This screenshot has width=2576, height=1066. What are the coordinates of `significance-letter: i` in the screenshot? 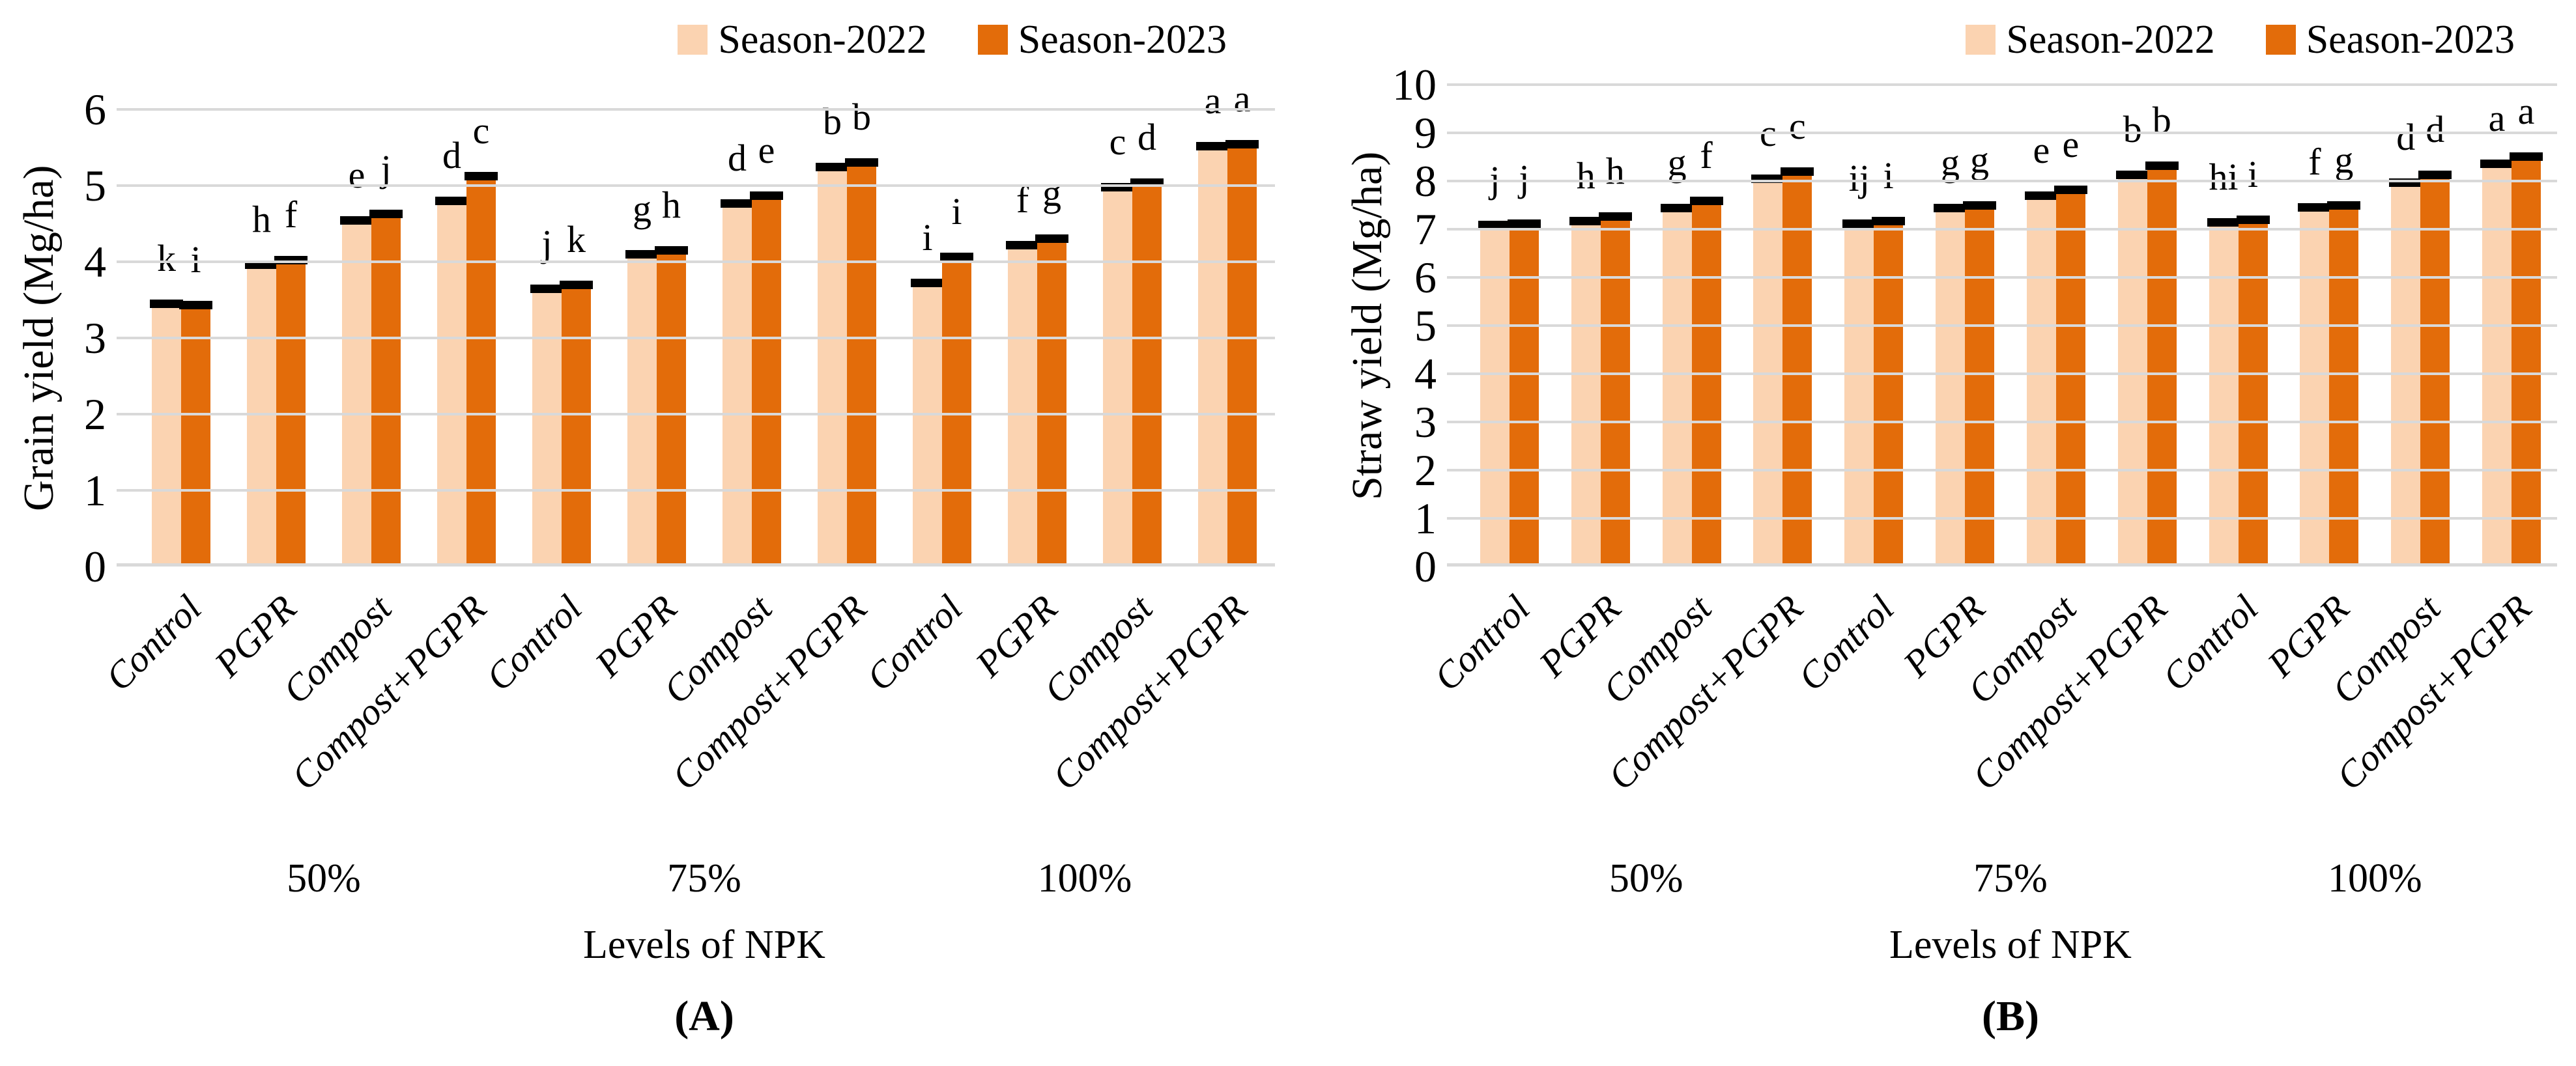 It's located at (195, 259).